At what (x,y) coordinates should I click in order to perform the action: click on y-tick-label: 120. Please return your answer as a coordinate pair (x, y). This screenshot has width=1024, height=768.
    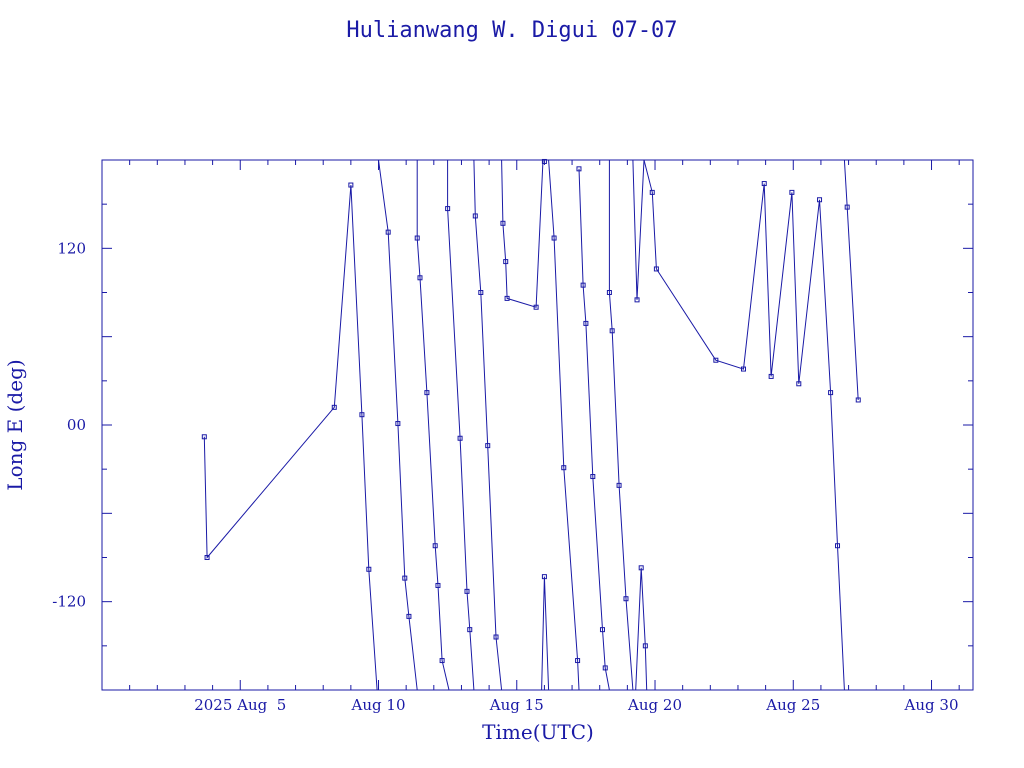
    Looking at the image, I should click on (71, 248).